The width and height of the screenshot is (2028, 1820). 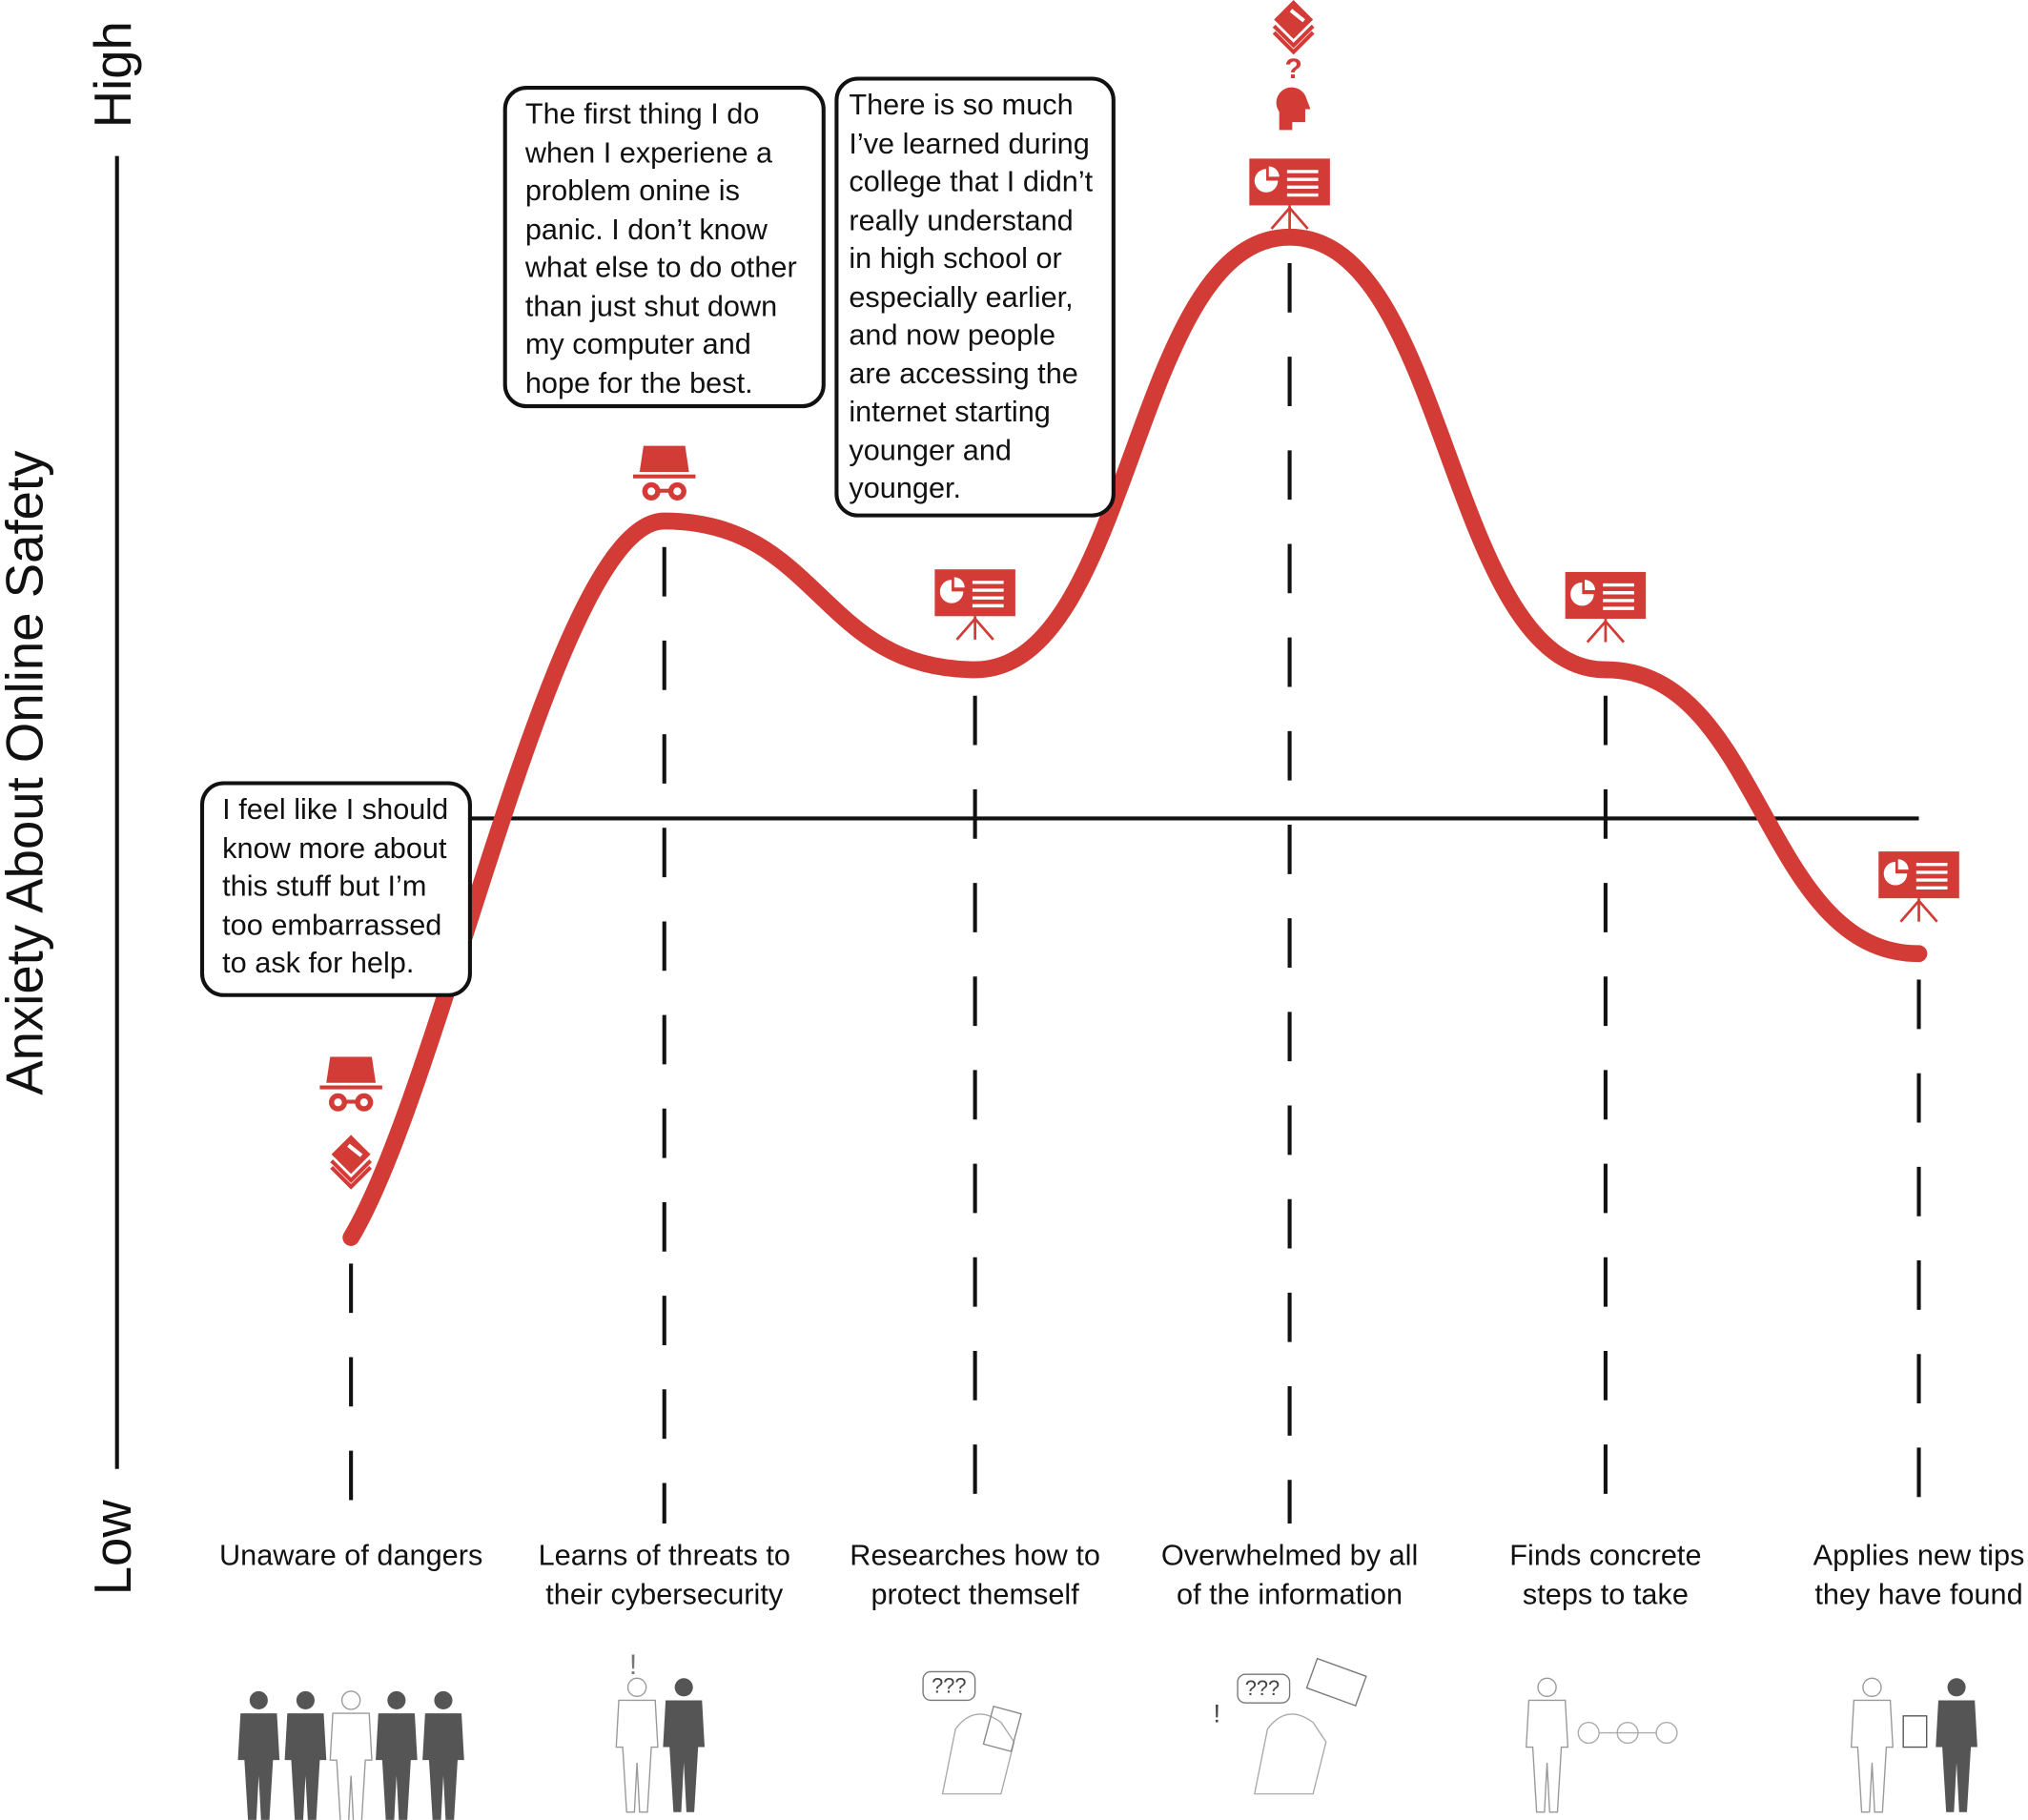 I want to click on callout-line: especially earlier,, so click(x=961, y=296).